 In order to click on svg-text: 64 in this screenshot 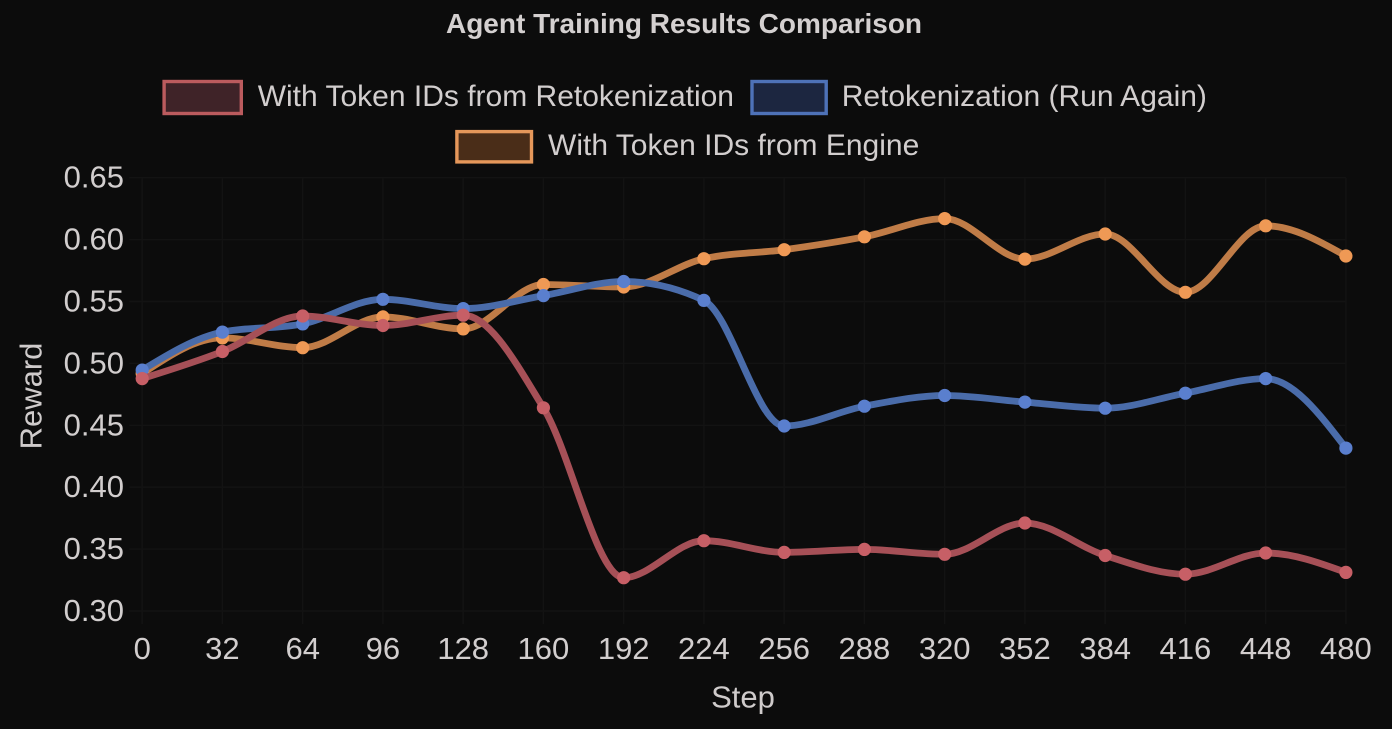, I will do `click(302, 648)`.